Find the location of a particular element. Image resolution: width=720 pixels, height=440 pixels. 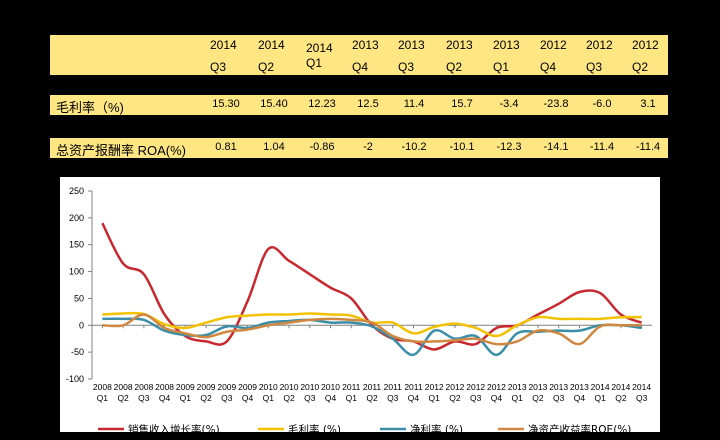

table-cell: -10.2 is located at coordinates (414, 147).